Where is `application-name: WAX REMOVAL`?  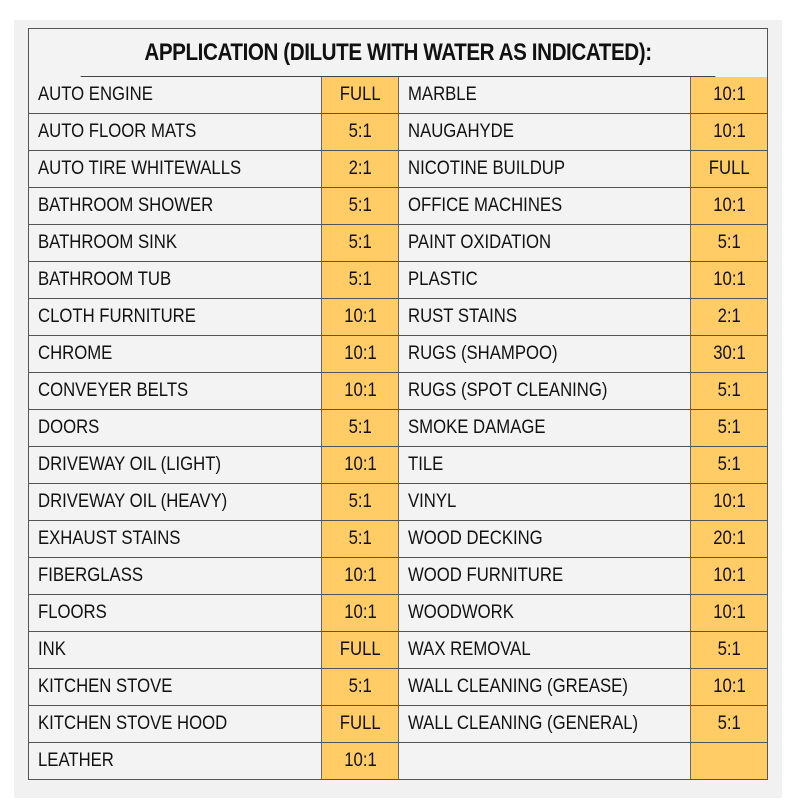
application-name: WAX REMOVAL is located at coordinates (469, 649).